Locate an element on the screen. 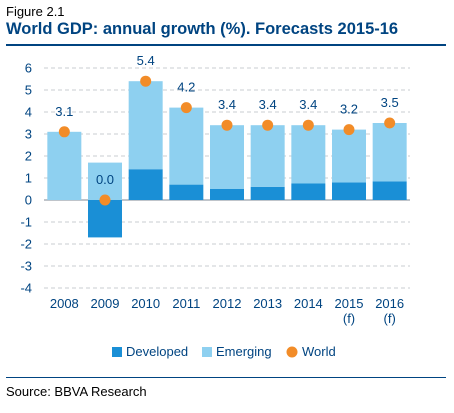  legend-swatch-developed is located at coordinates (117, 352).